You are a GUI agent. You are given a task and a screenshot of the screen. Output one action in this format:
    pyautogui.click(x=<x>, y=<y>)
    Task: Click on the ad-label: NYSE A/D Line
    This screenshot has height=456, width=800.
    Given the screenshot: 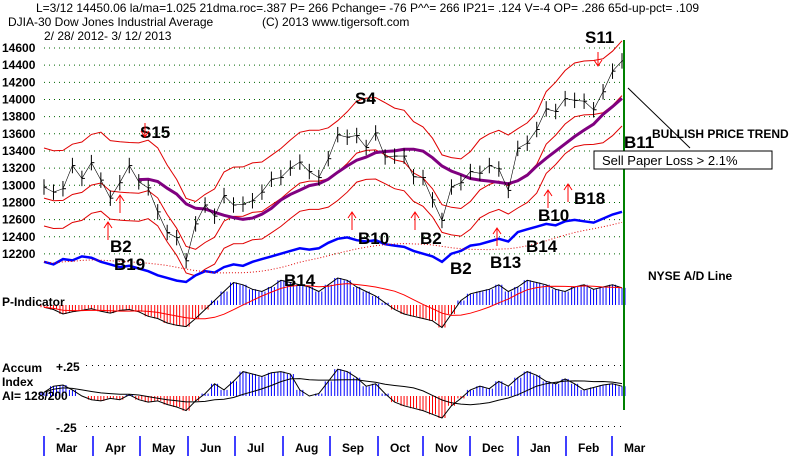 What is the action you would take?
    pyautogui.click(x=690, y=276)
    